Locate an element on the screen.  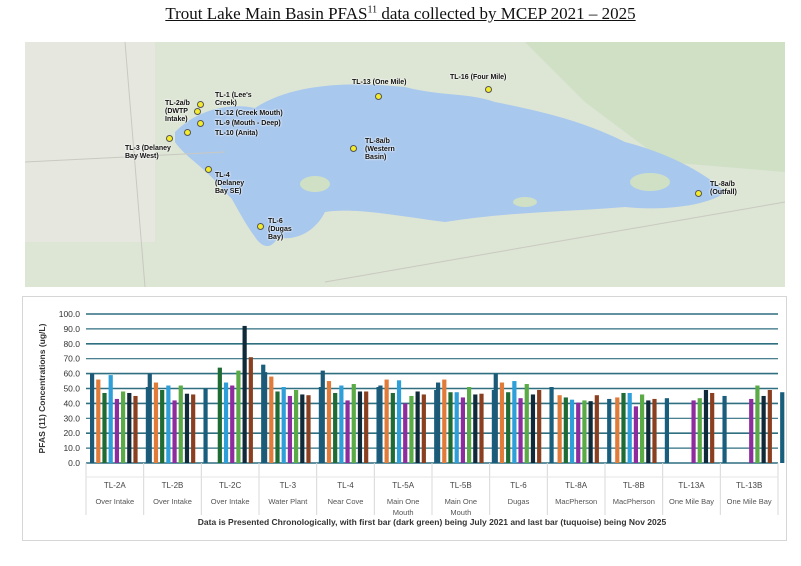
subcategory-label: MacPherson is located at coordinates (634, 501).